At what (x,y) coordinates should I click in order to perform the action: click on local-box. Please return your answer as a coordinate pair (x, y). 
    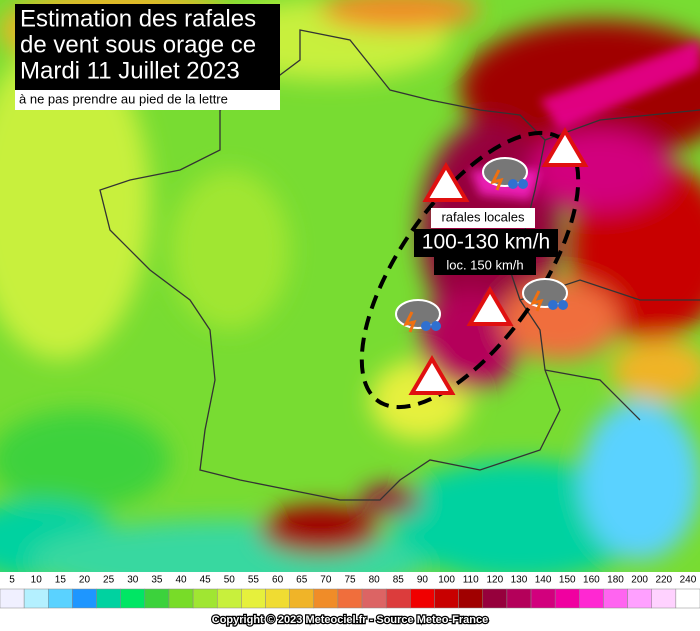
    Looking at the image, I should click on (485, 266).